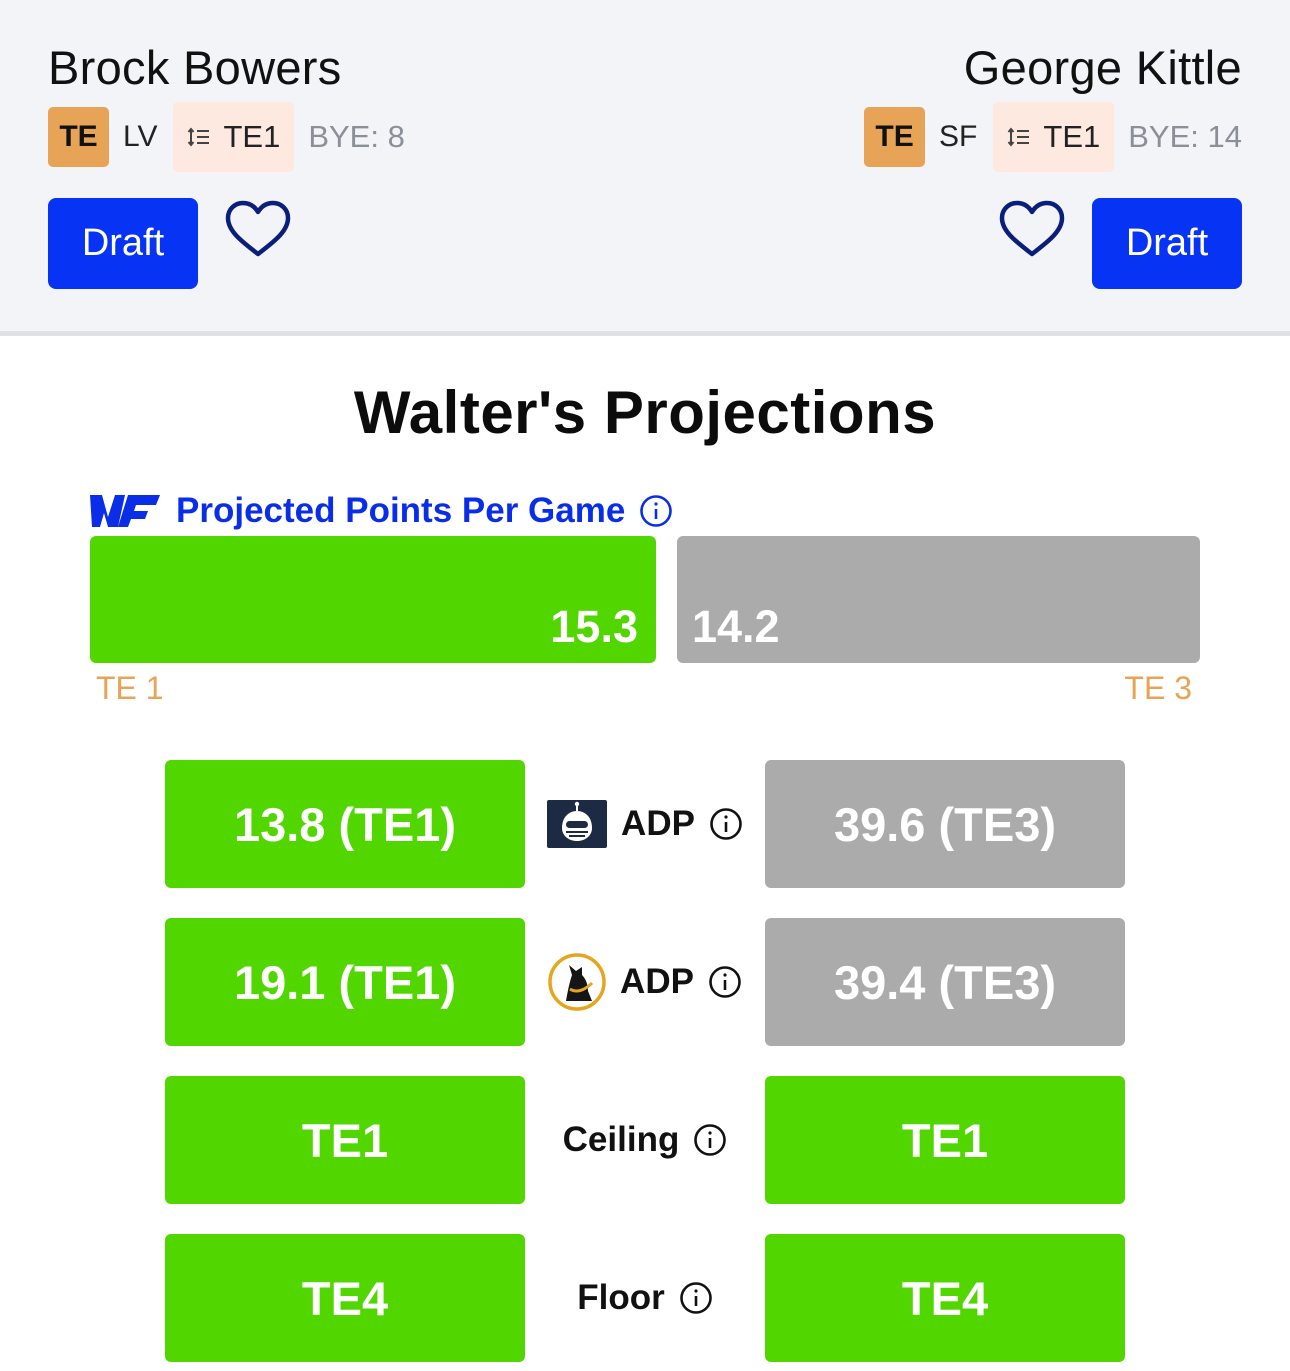  I want to click on left-value-cell: TE4, so click(345, 1298).